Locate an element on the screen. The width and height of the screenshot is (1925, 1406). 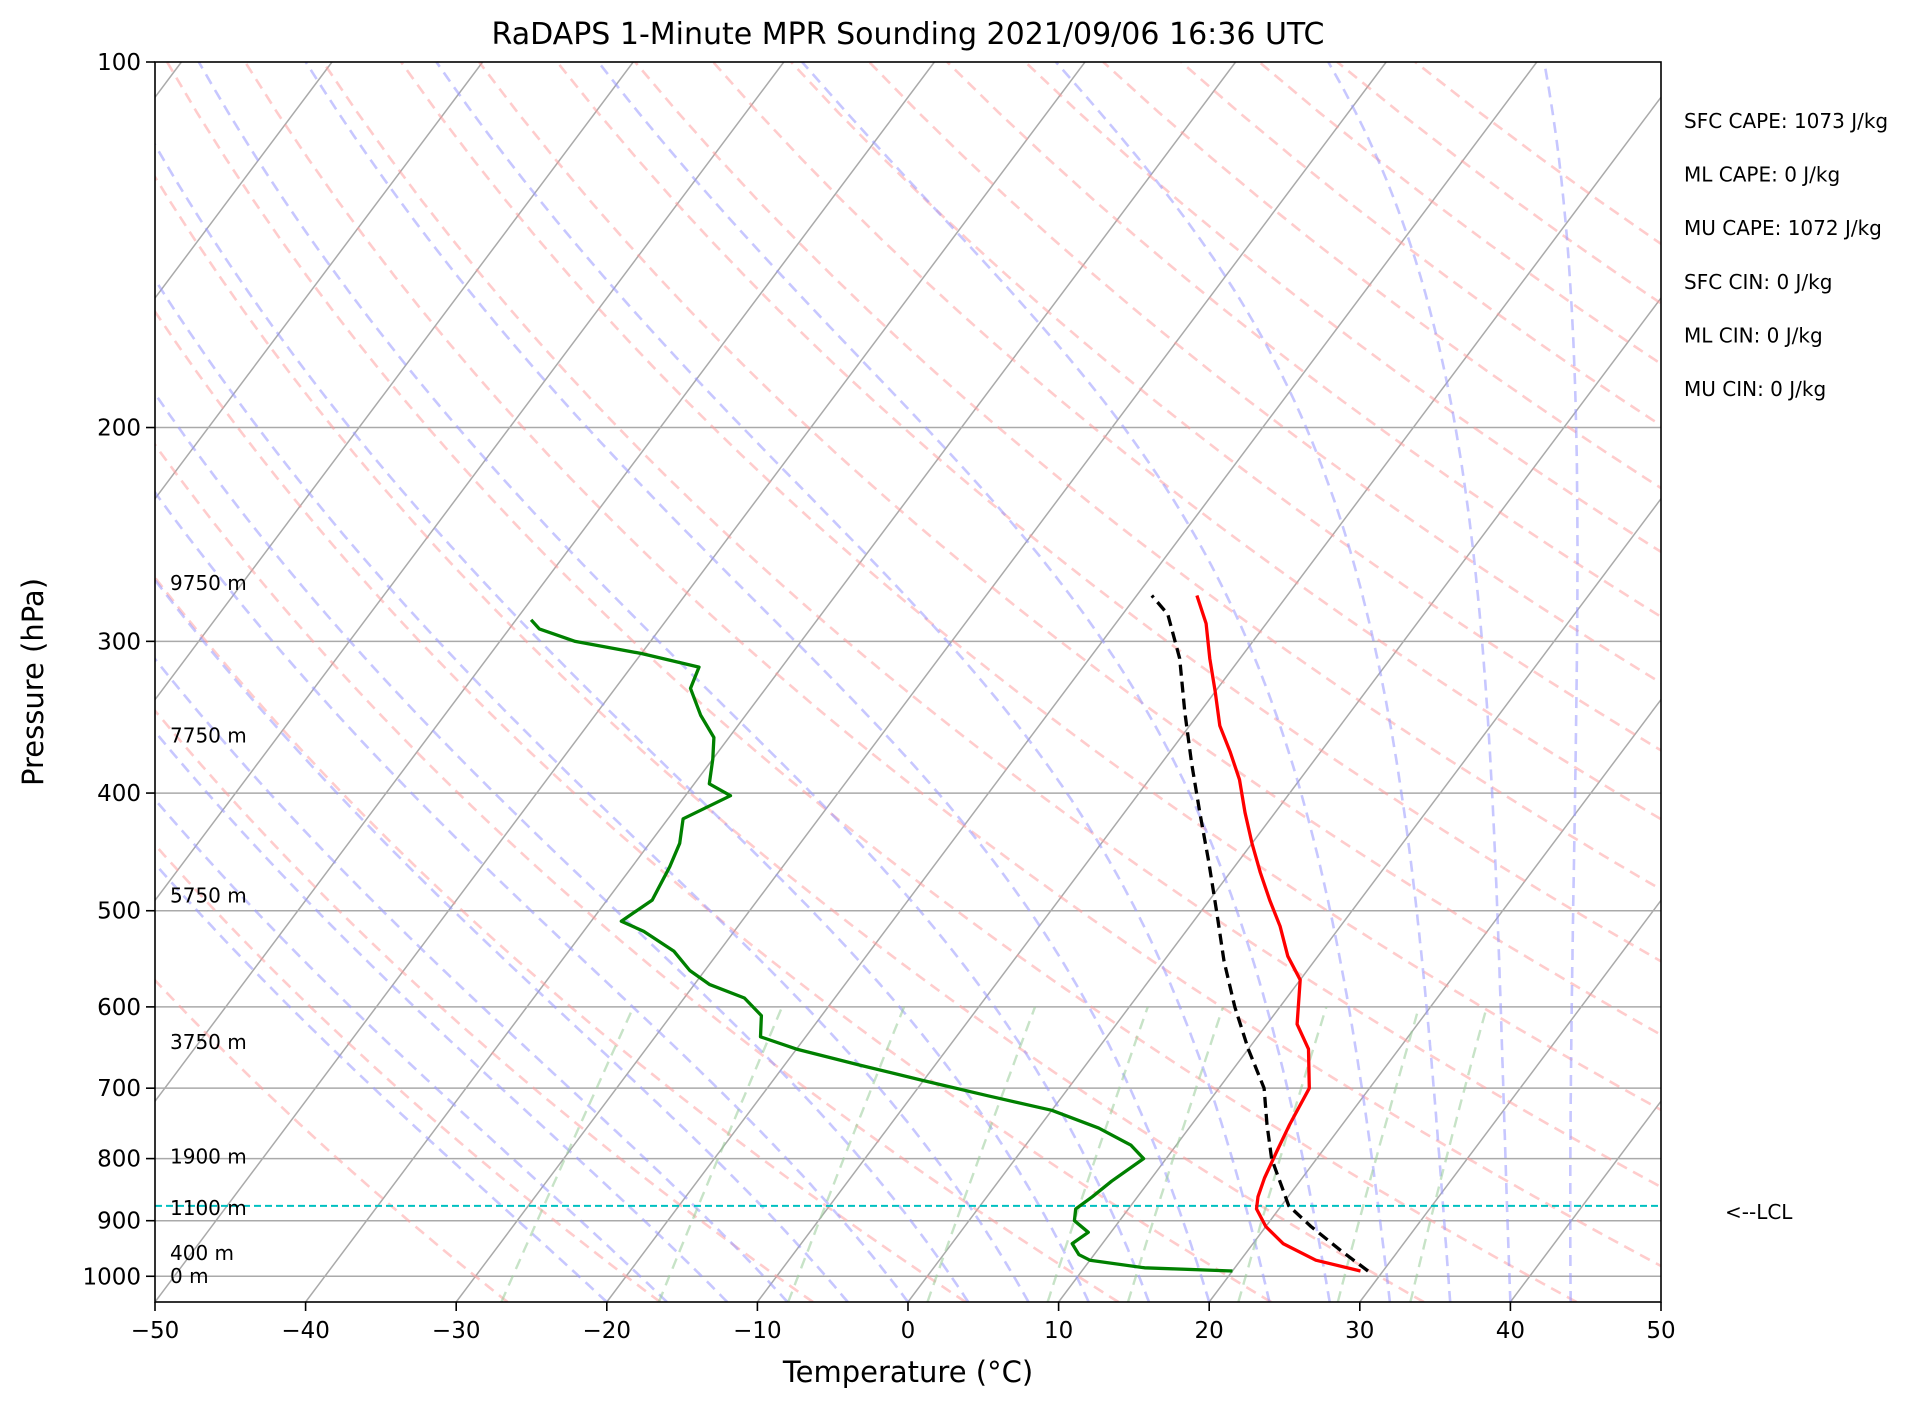
parameter-label: MU CIN: 0 J/kg is located at coordinates (1755, 389).